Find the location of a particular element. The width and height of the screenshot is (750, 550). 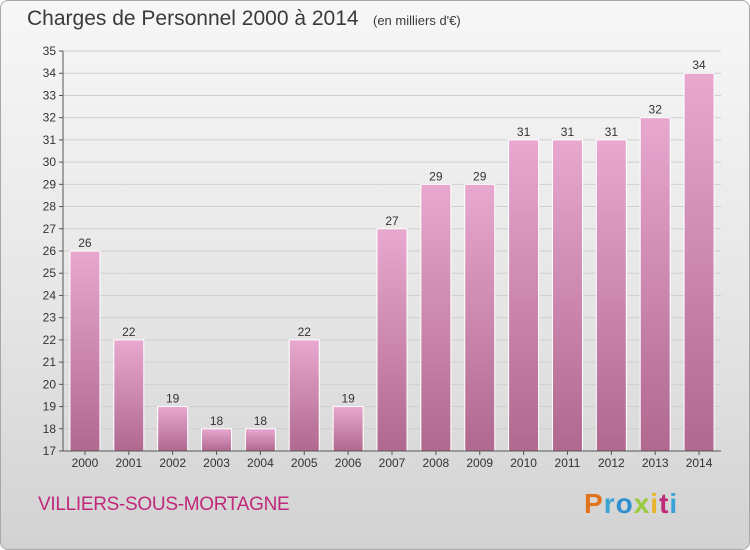

proxiti-logo: Proxiti is located at coordinates (631, 504).